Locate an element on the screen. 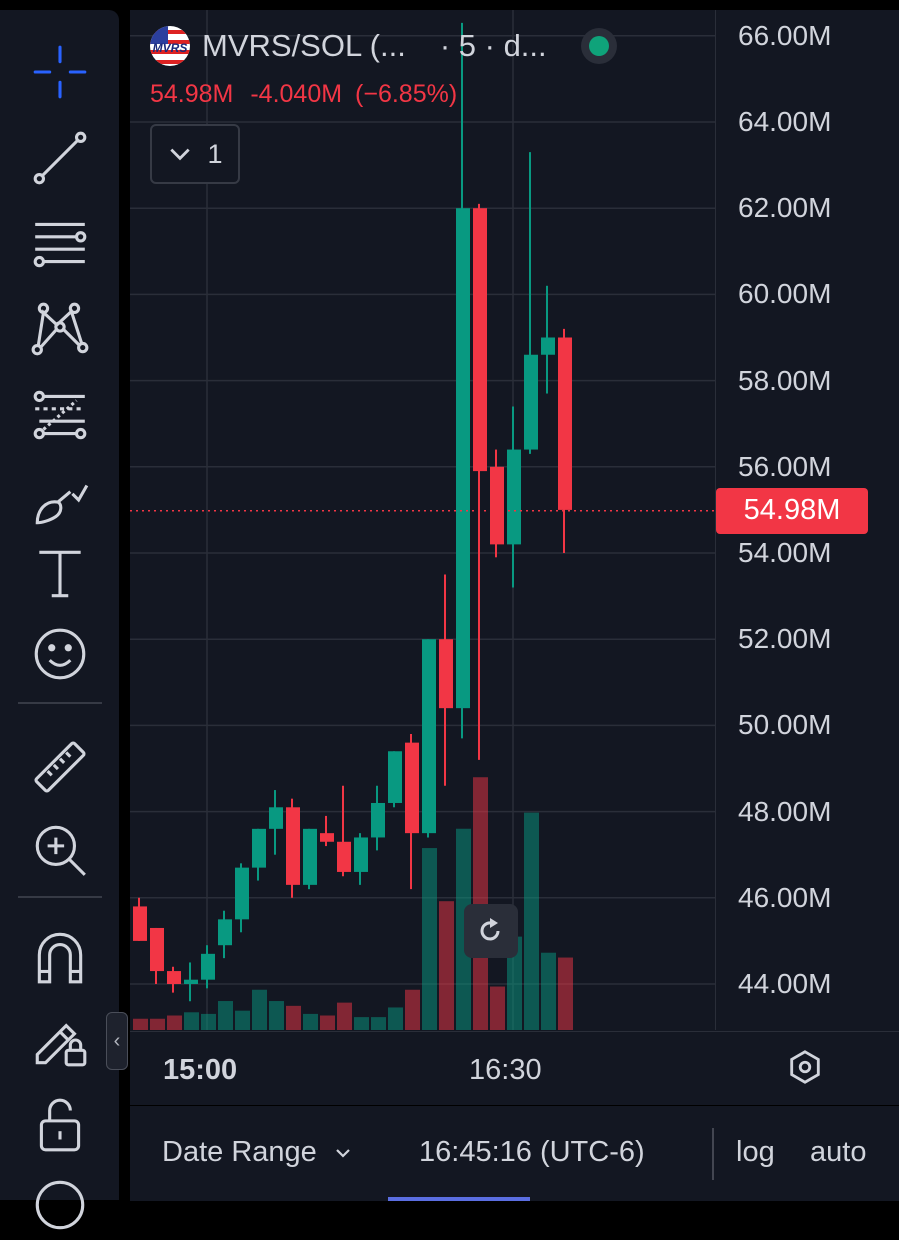 Image resolution: width=899 pixels, height=1240 pixels. price-tick-label: 48.00M is located at coordinates (785, 811).